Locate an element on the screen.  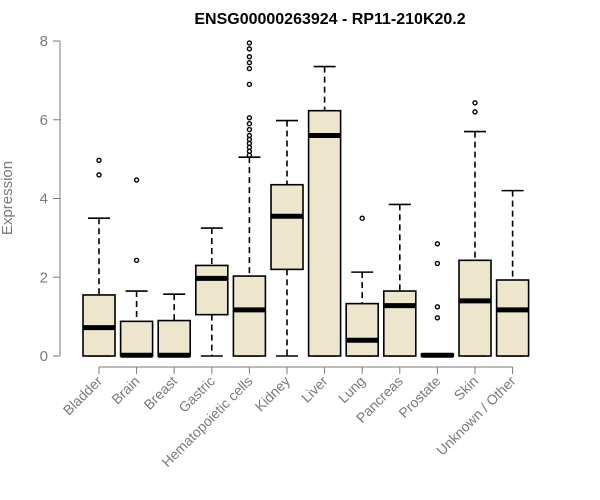
x-tick-label: Prostate is located at coordinates (419, 397).